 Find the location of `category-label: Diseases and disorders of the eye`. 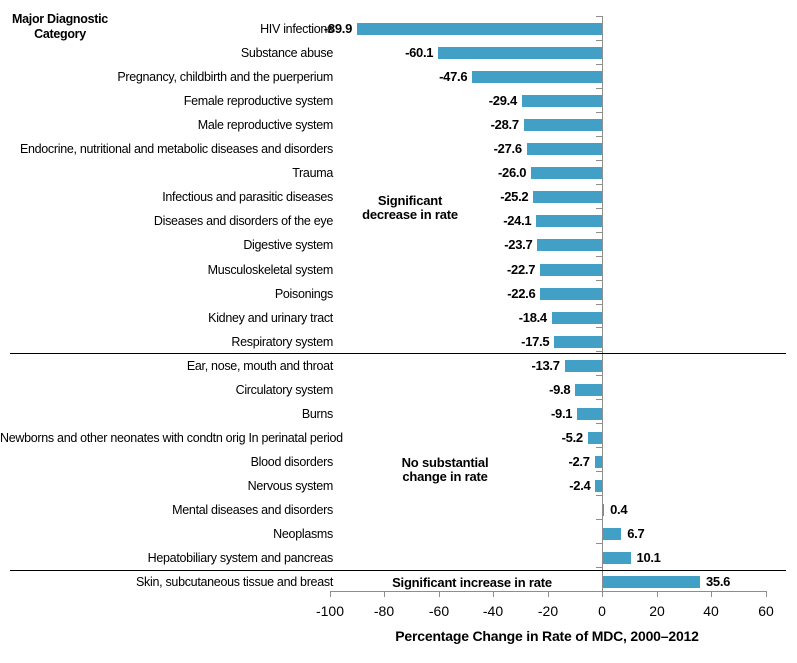

category-label: Diseases and disorders of the eye is located at coordinates (243, 221).